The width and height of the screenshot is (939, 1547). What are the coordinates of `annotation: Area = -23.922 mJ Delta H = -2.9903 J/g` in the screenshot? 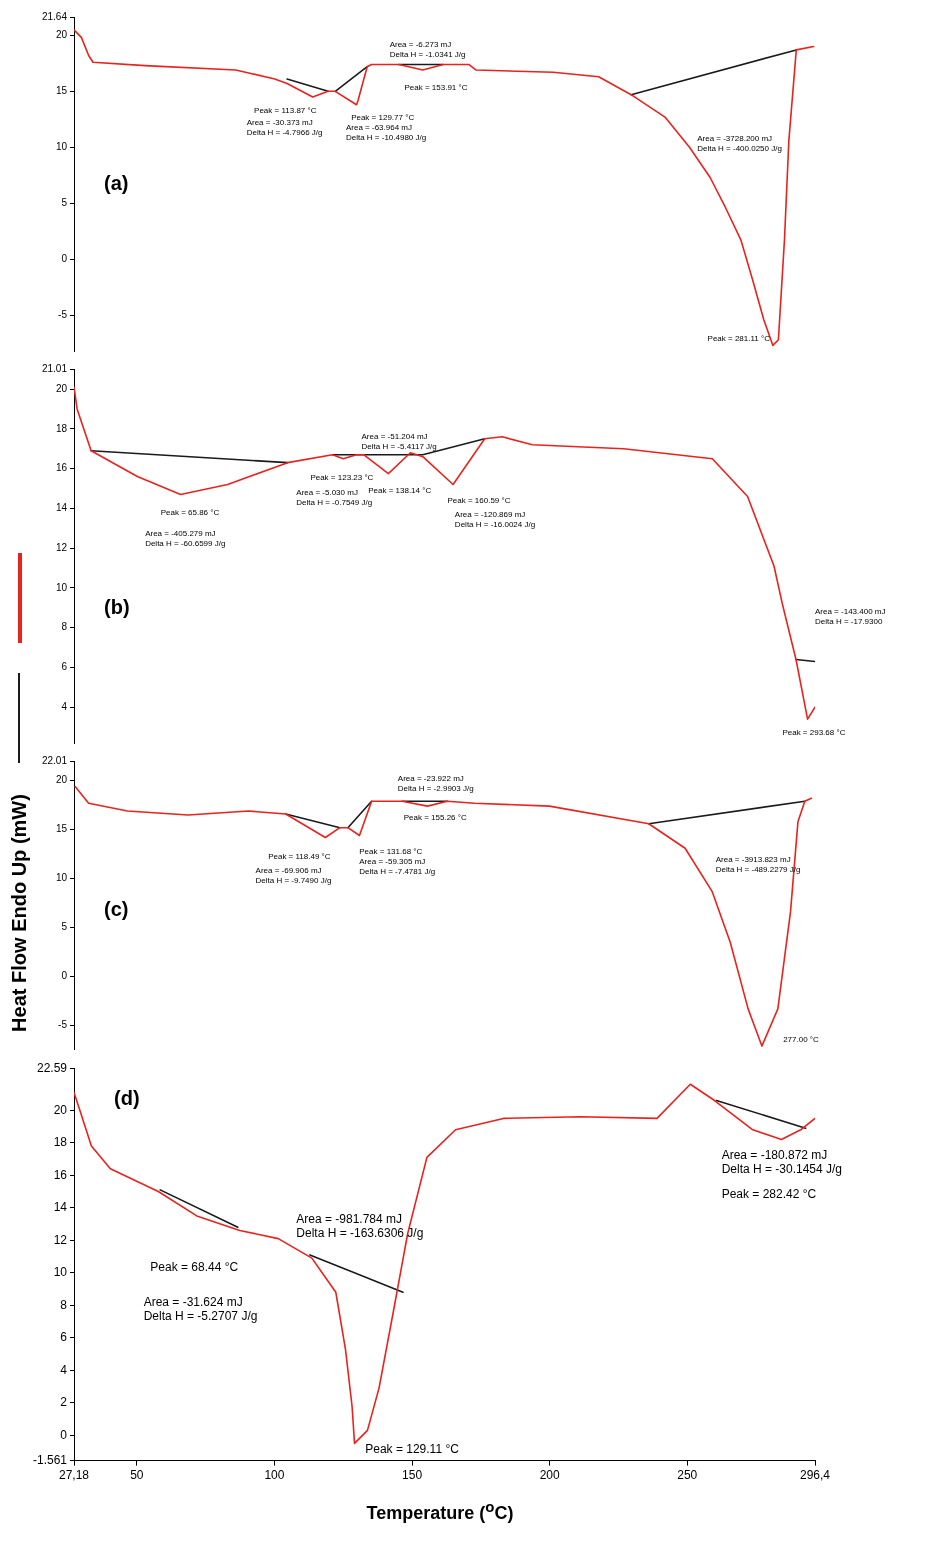 It's located at (435, 784).